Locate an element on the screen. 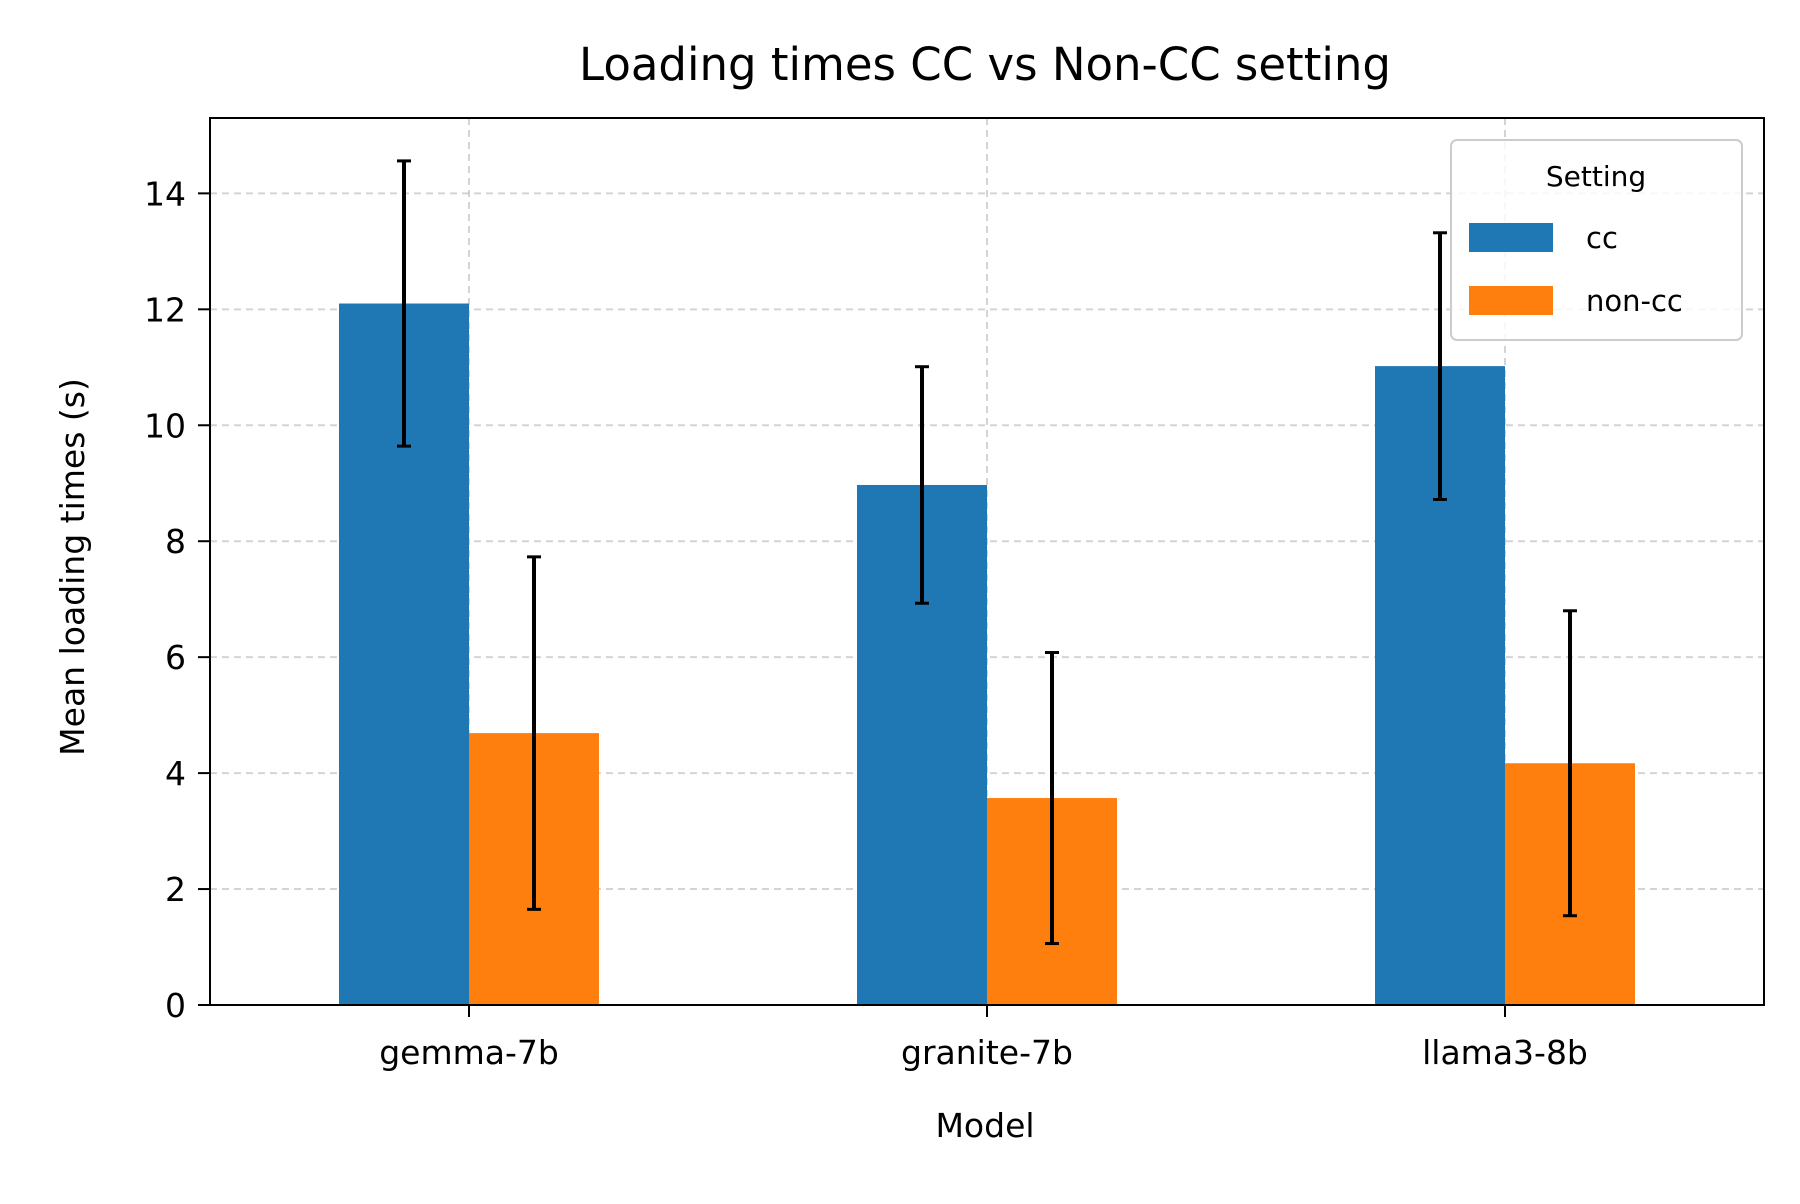 The height and width of the screenshot is (1204, 1800). x-tick-label: granite-7b is located at coordinates (987, 1052).